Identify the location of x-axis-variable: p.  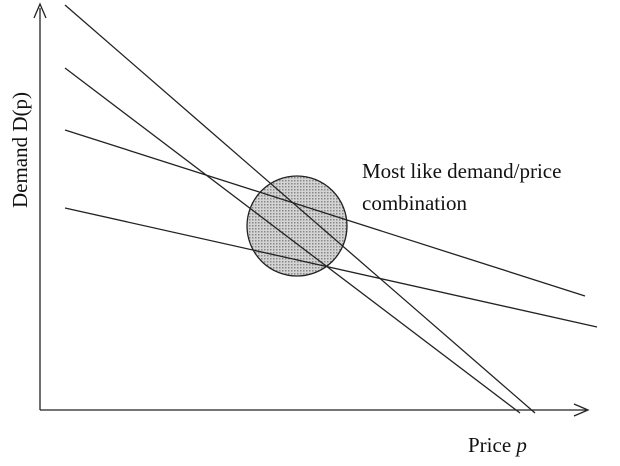
(520, 445).